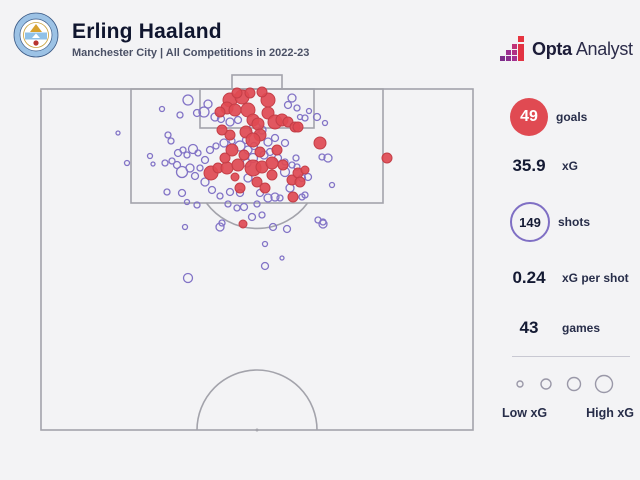  Describe the element at coordinates (563, 278) in the screenshot. I see `stat-row-xg-per-shot: 0.24 xG per shot` at that location.